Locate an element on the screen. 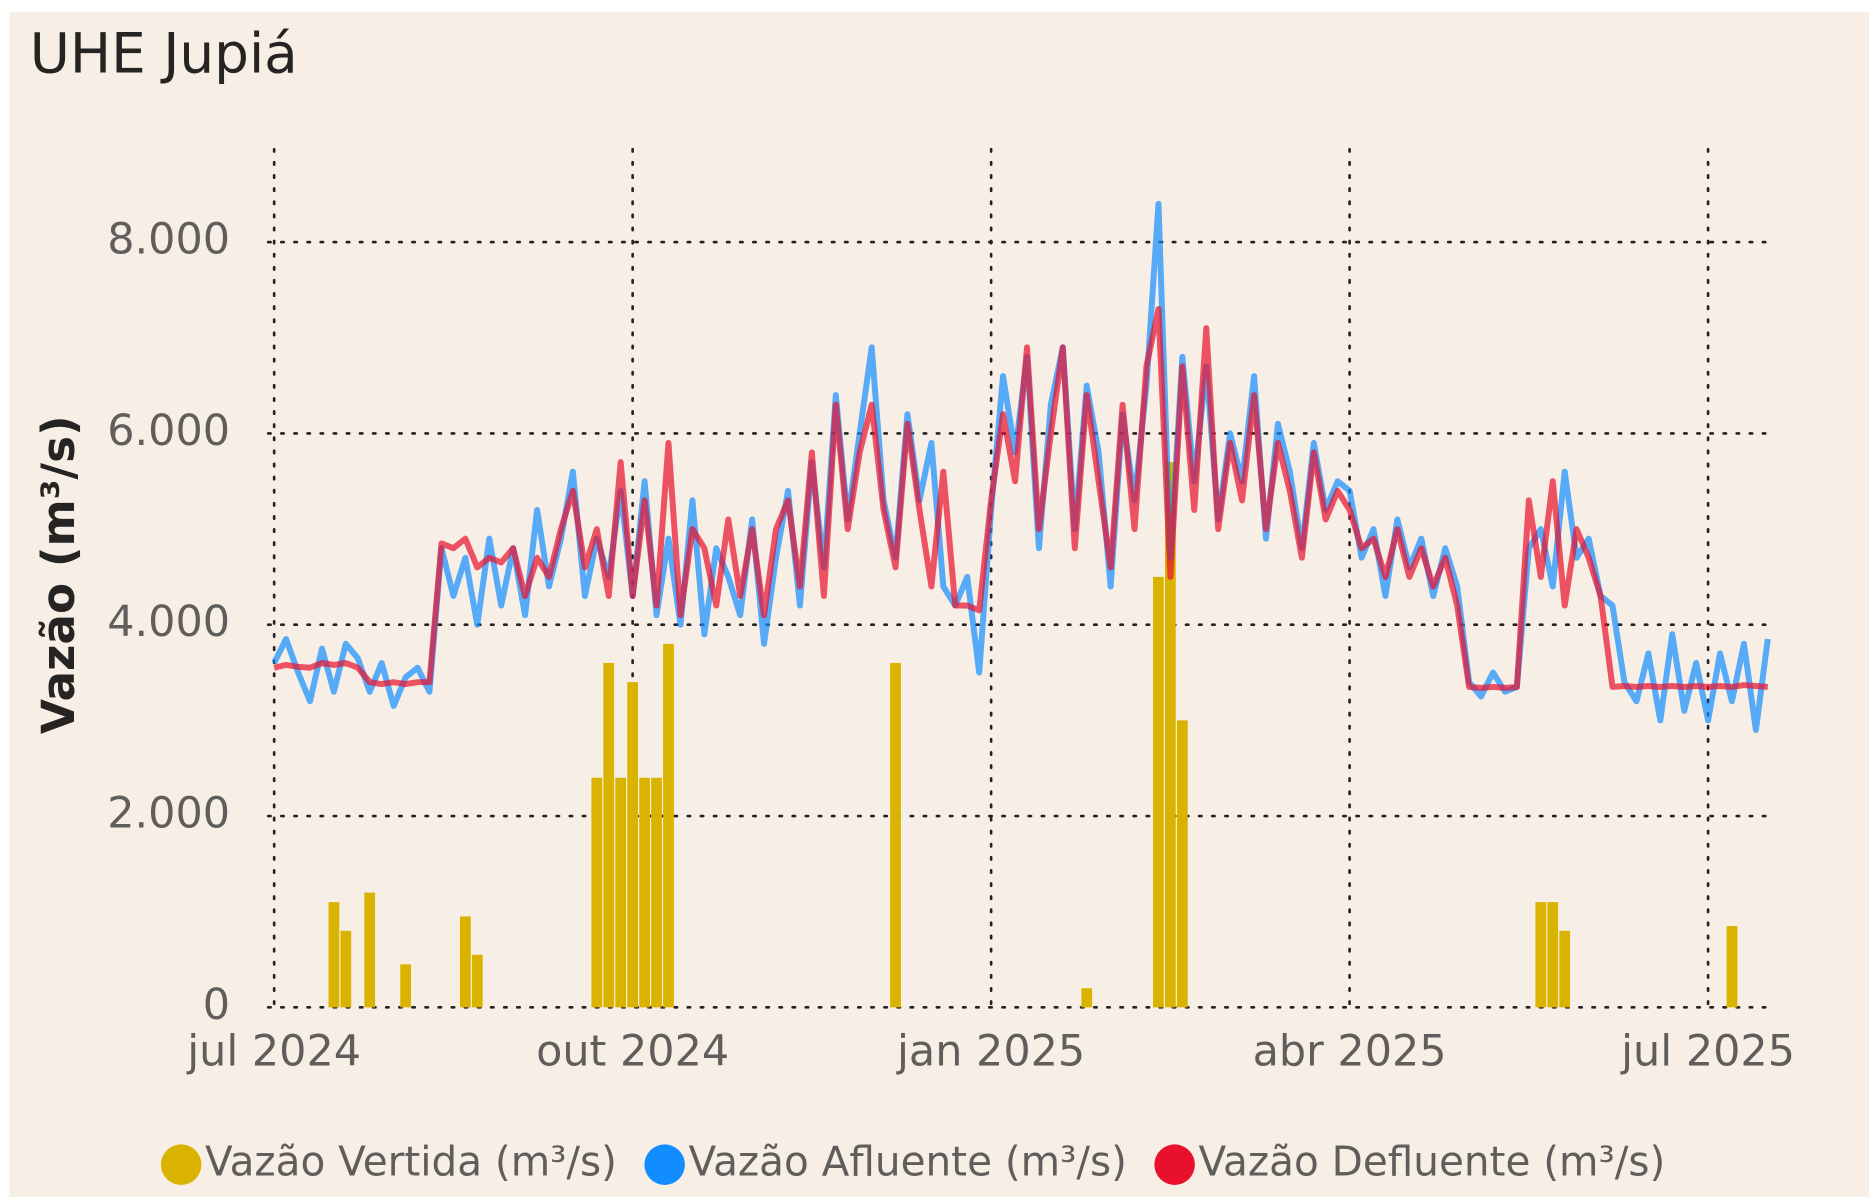 The image size is (1869, 1197). y-tick-label: 4.000 is located at coordinates (168, 622).